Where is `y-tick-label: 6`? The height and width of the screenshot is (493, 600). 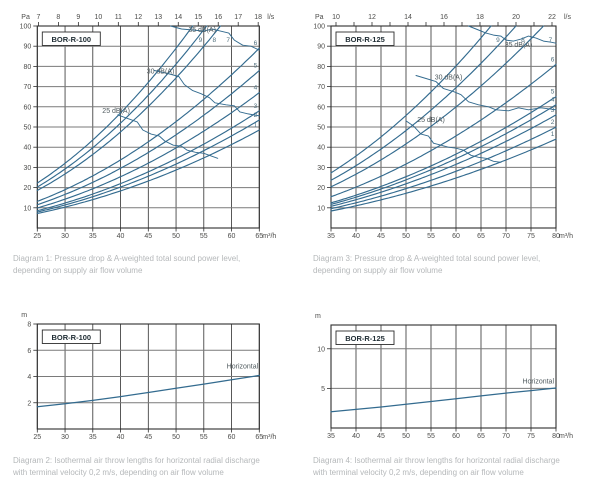 y-tick-label: 6 is located at coordinates (29, 351).